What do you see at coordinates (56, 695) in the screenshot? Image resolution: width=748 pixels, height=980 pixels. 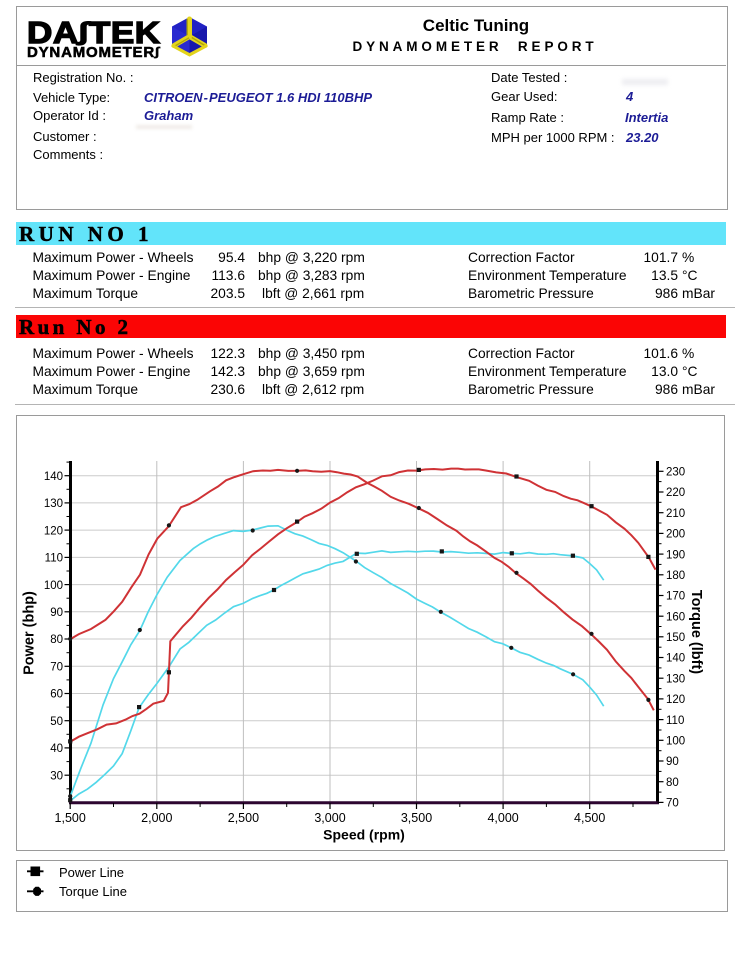 I see `svg-text: 60` at bounding box center [56, 695].